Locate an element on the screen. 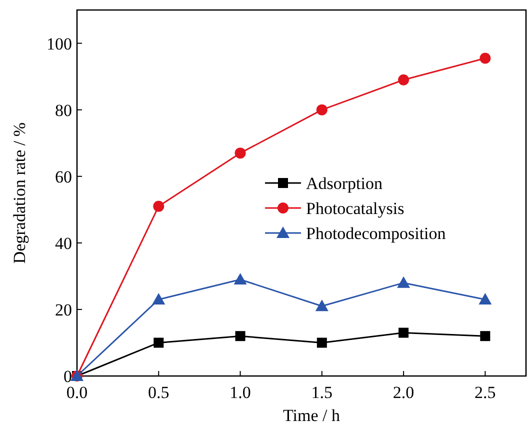 This screenshot has width=531, height=427. y-tick-label: 60 is located at coordinates (63, 176).